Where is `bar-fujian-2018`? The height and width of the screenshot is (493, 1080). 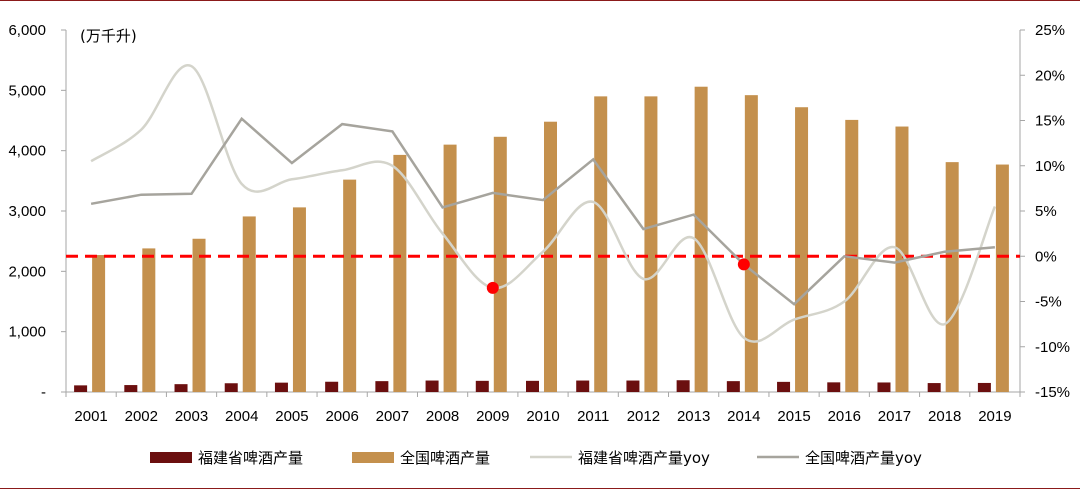 bar-fujian-2018 is located at coordinates (934, 387).